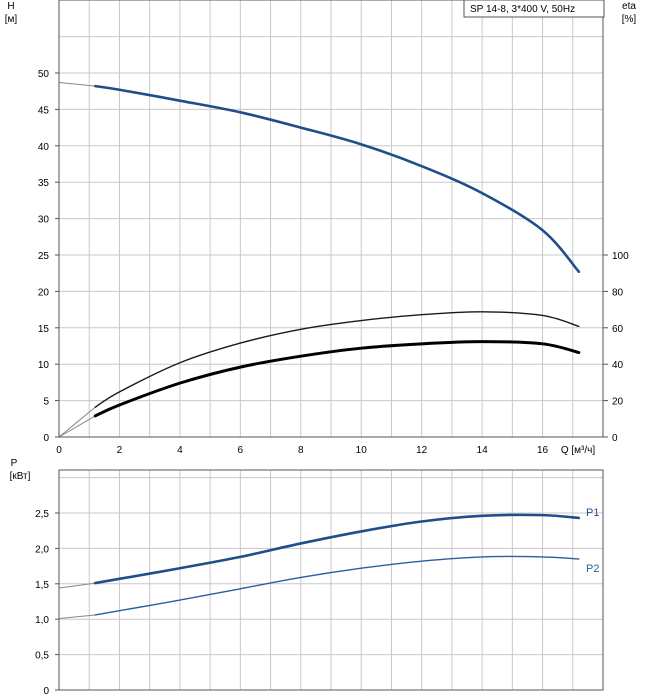 This screenshot has height=700, width=658. What do you see at coordinates (337, 379) in the screenshot?
I see `efficiency-curve-2-line` at bounding box center [337, 379].